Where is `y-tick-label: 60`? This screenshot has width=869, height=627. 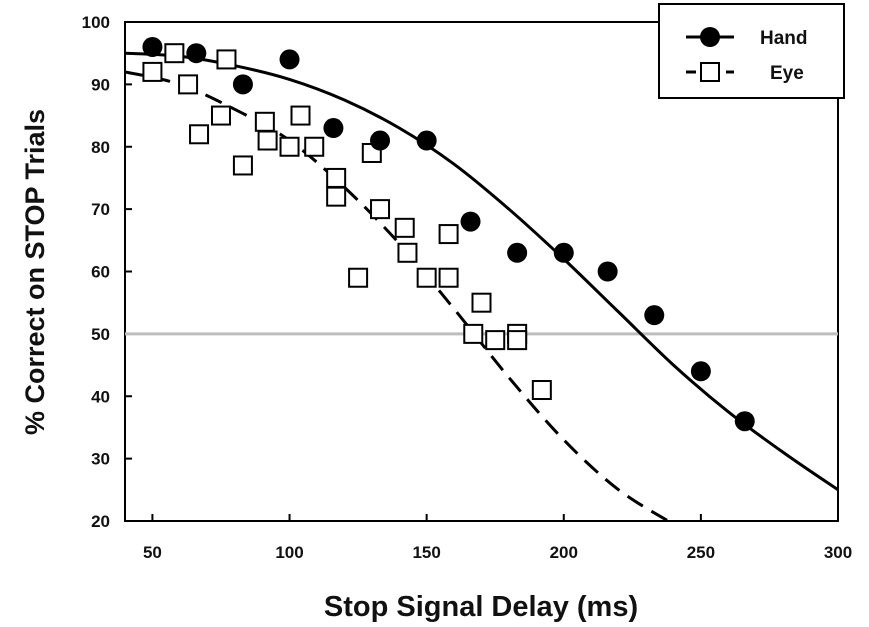
y-tick-label: 60 is located at coordinates (100, 272).